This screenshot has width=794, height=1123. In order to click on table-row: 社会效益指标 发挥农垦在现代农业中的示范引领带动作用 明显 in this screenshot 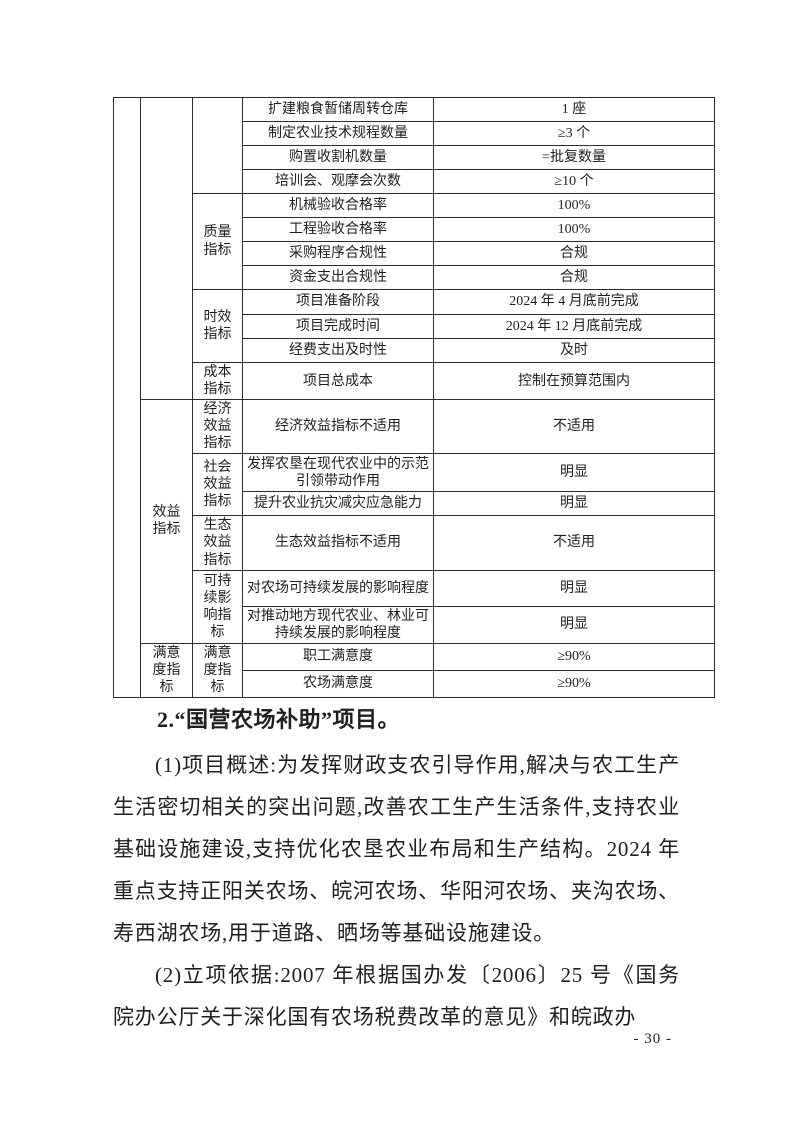, I will do `click(414, 485)`.